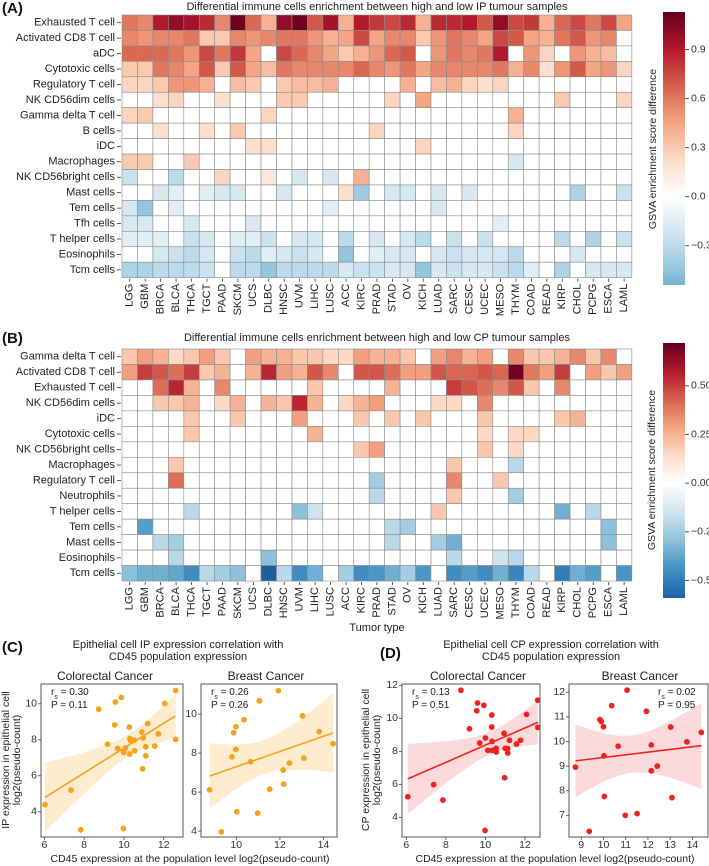  Describe the element at coordinates (84, 845) in the screenshot. I see `x-tick-label: 8` at that location.